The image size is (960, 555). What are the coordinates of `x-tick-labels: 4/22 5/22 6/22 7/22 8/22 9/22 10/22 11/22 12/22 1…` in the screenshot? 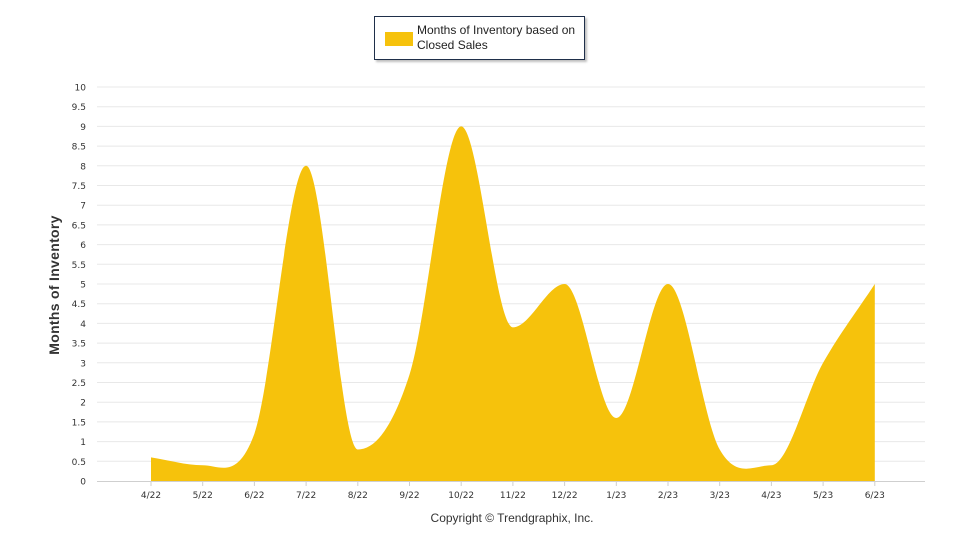 It's located at (513, 496).